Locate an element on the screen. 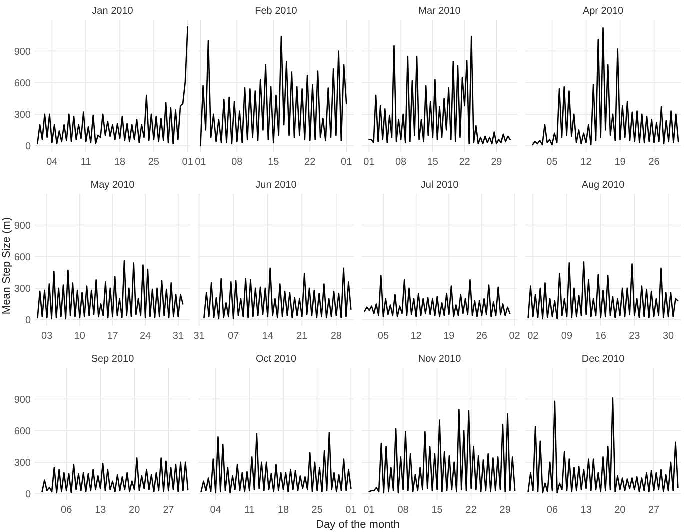 The image size is (687, 532). x-tick-label: 09 is located at coordinates (567, 336).